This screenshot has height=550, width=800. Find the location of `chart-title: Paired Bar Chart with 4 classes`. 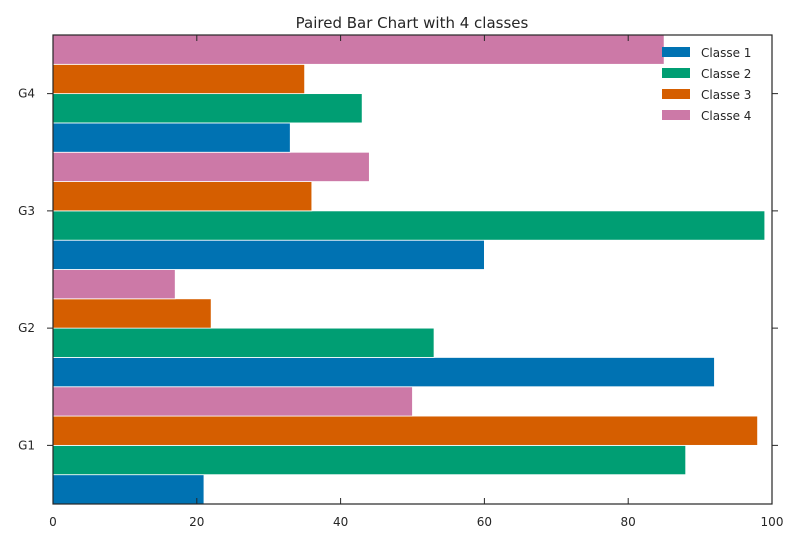

chart-title: Paired Bar Chart with 4 classes is located at coordinates (412, 23).